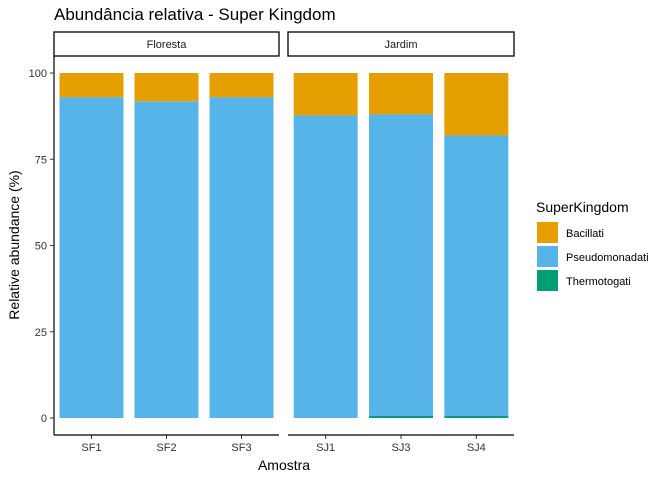 The width and height of the screenshot is (672, 480). Describe the element at coordinates (91, 448) in the screenshot. I see `x-tick-label: SF1` at that location.